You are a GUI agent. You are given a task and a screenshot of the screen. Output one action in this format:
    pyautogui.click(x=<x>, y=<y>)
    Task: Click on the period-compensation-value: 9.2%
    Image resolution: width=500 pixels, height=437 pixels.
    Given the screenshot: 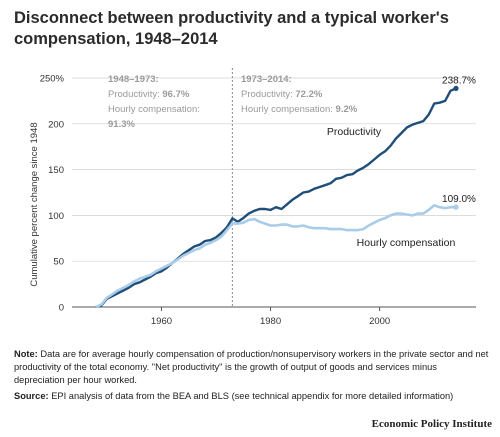 What is the action you would take?
    pyautogui.click(x=347, y=109)
    